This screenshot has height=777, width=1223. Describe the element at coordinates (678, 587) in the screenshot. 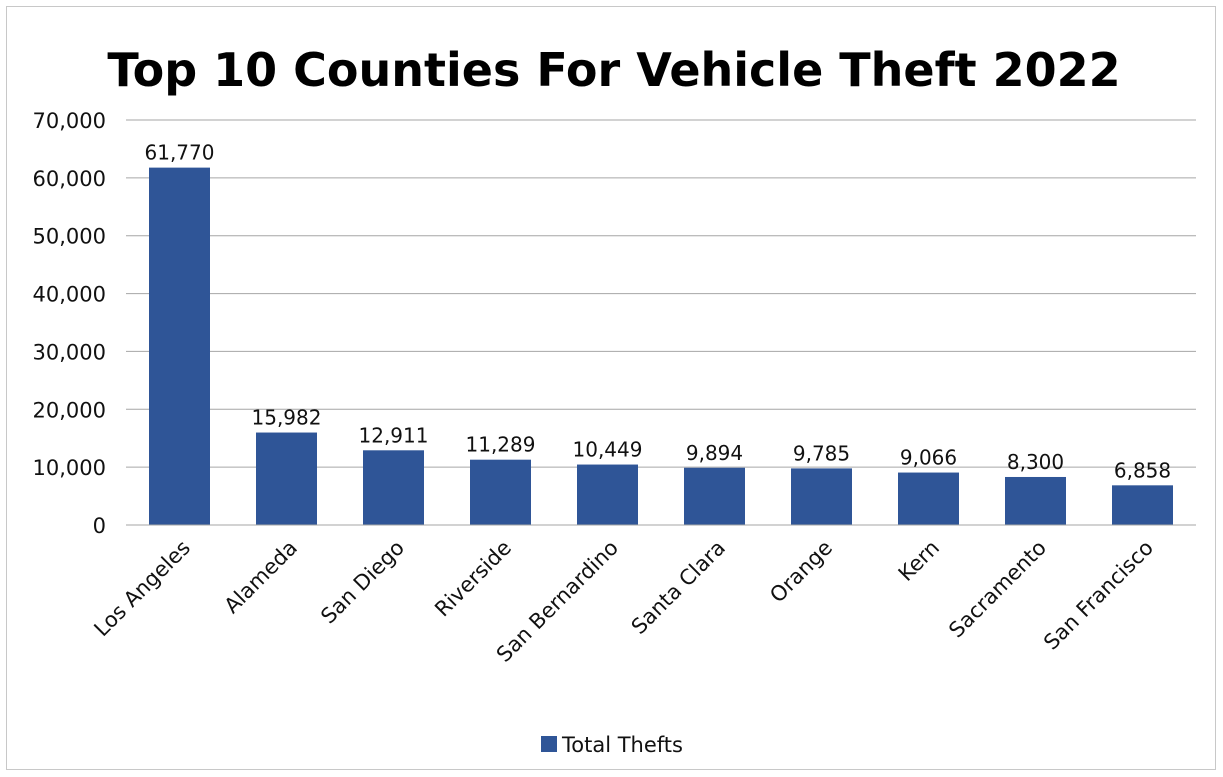

I see `x-tick-label: Santa Clara` at that location.